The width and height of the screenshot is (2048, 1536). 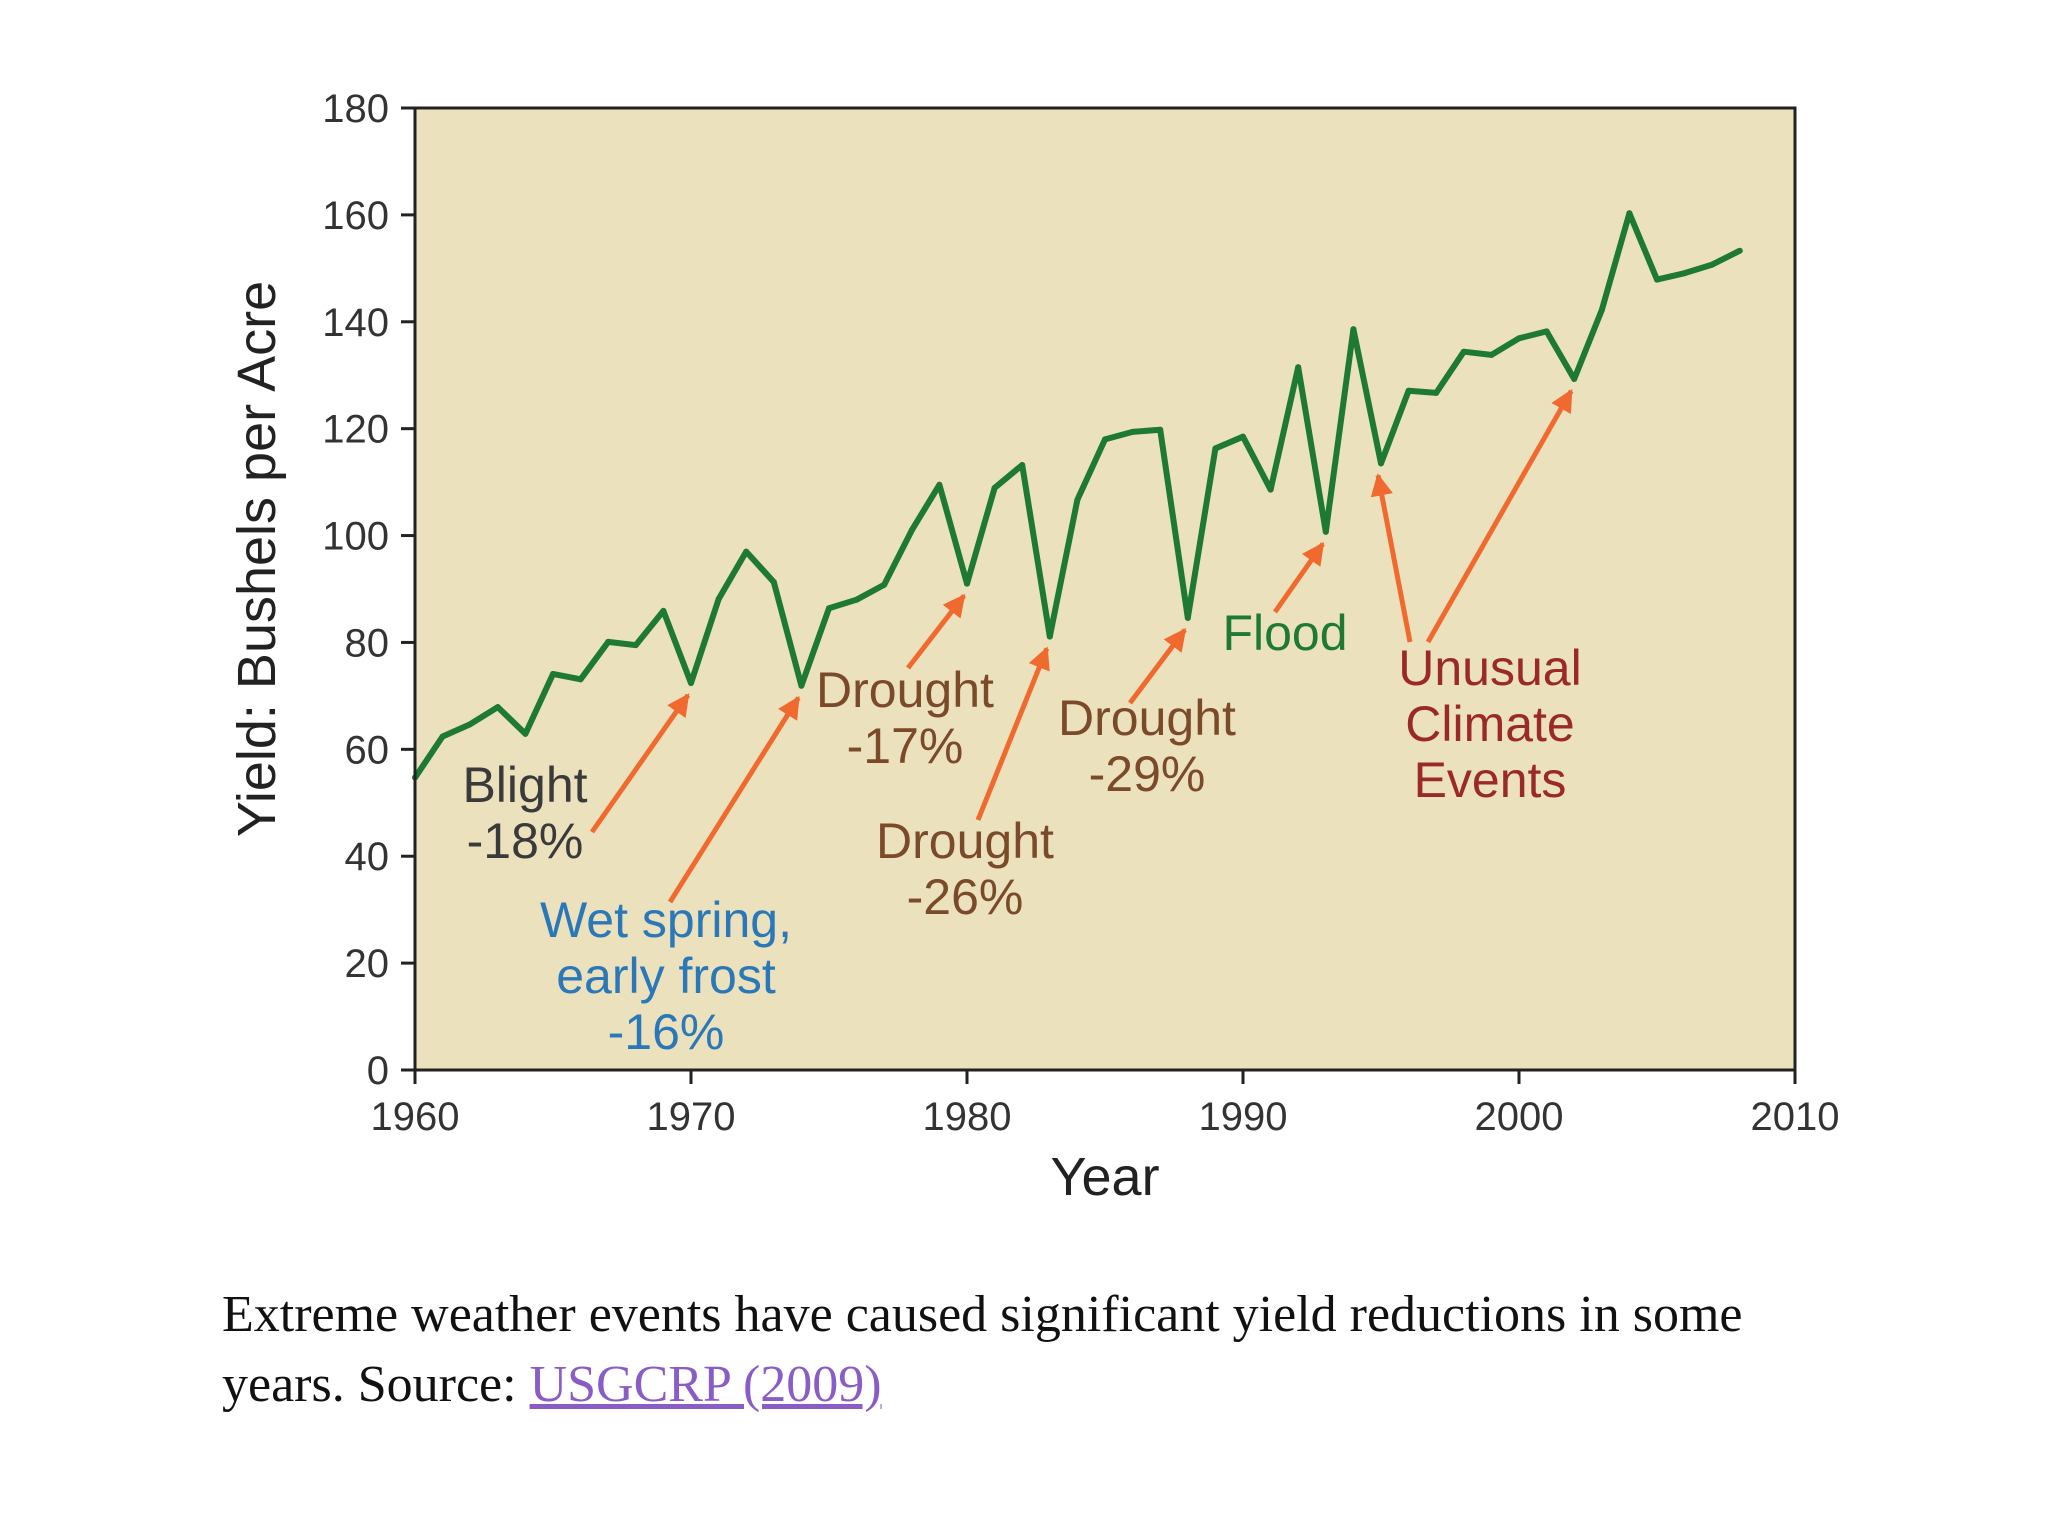 I want to click on y-tick-label: 60, so click(x=367, y=750).